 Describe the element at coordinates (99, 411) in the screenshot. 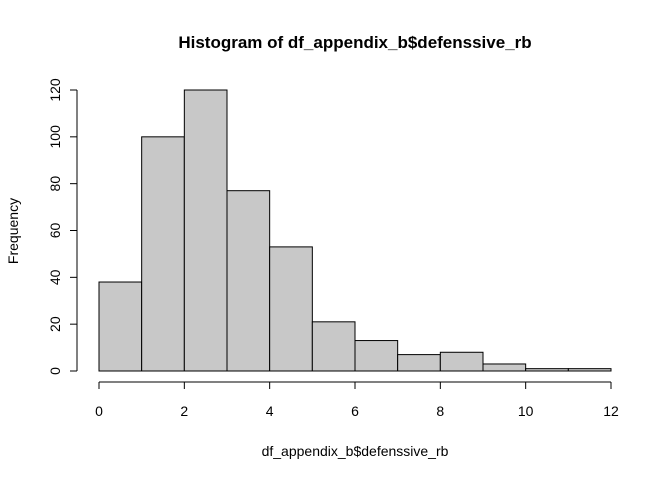

I see `x-tick-label: 0` at that location.